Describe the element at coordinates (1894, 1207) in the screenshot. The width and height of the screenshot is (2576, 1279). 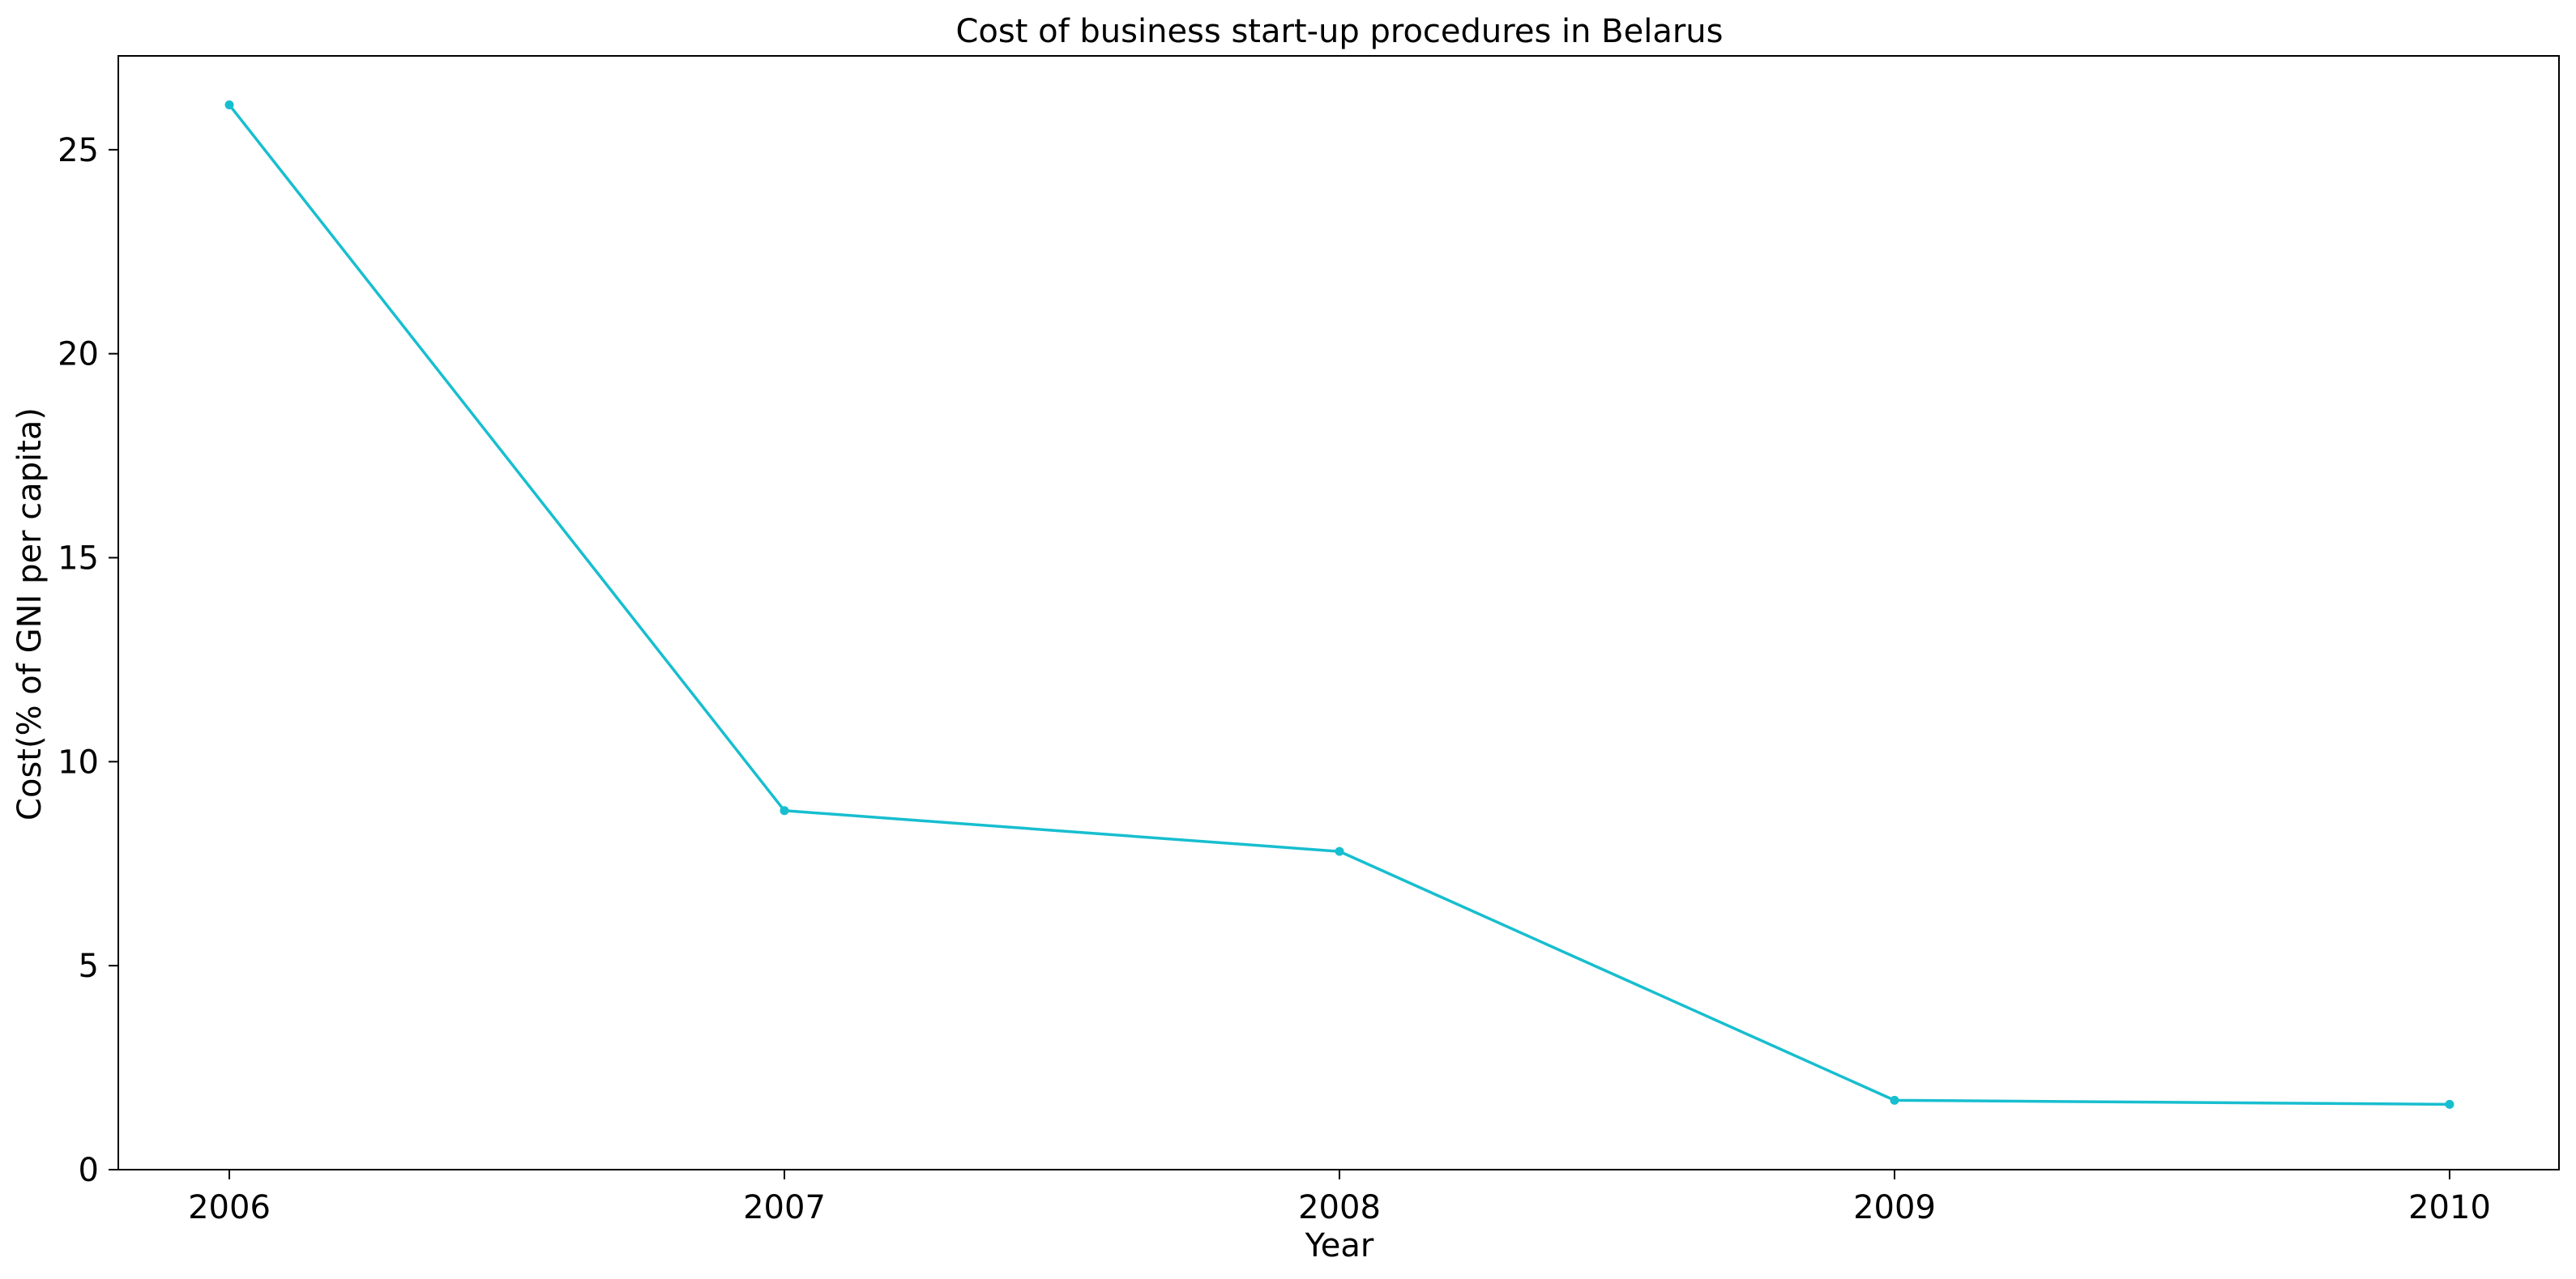
I see `x-tick-label: 2009` at that location.